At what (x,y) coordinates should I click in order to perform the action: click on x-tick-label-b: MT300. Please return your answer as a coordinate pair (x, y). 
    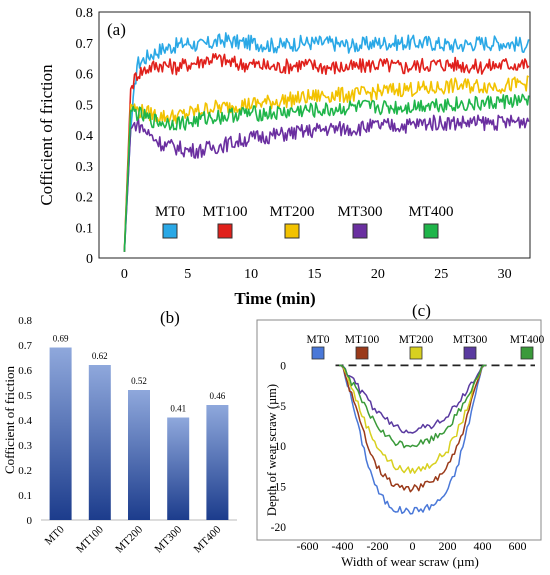
    Looking at the image, I should click on (169, 539).